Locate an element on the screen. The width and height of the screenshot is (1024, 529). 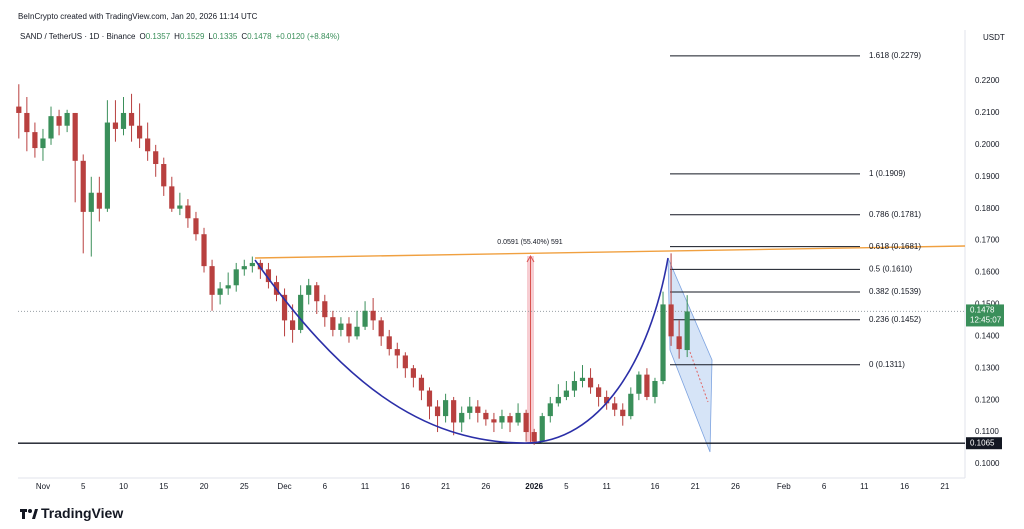
legend-item: 0.1335 is located at coordinates (225, 36).